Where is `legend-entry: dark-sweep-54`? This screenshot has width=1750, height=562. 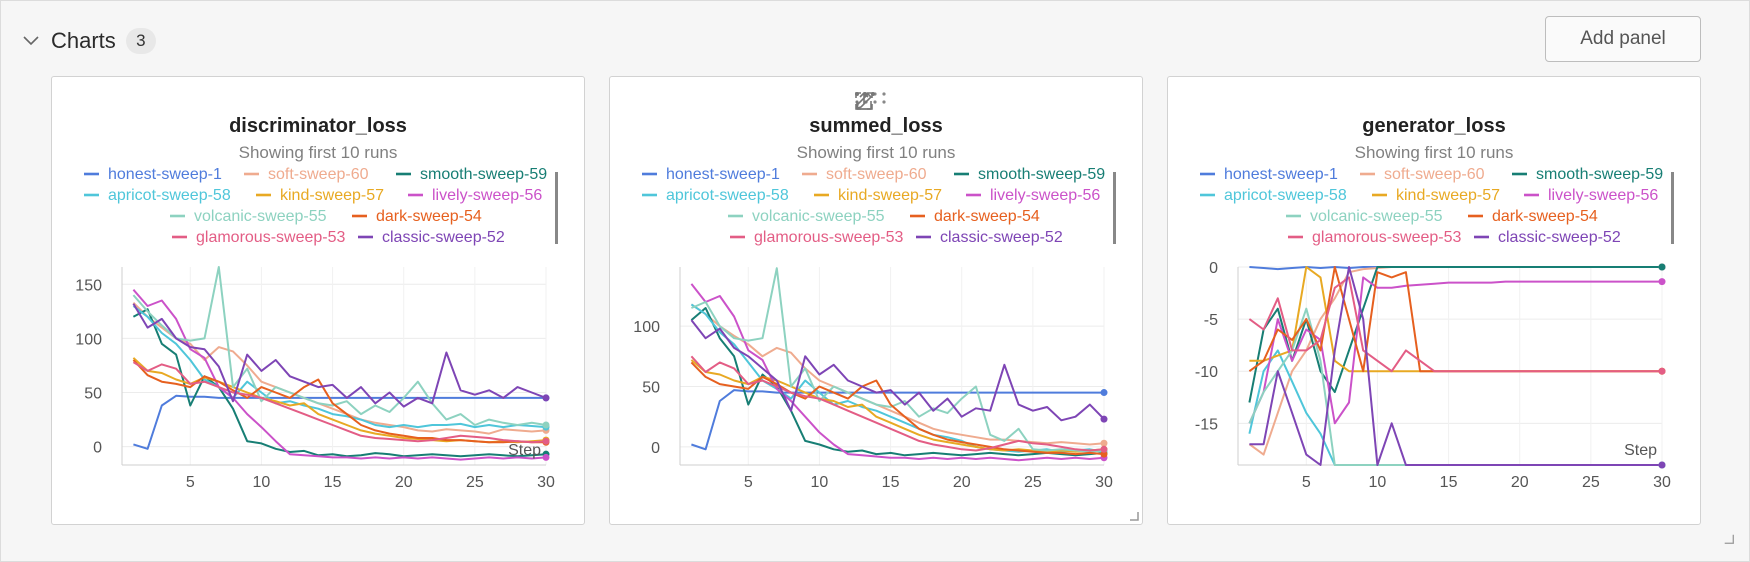 legend-entry: dark-sweep-54 is located at coordinates (429, 216).